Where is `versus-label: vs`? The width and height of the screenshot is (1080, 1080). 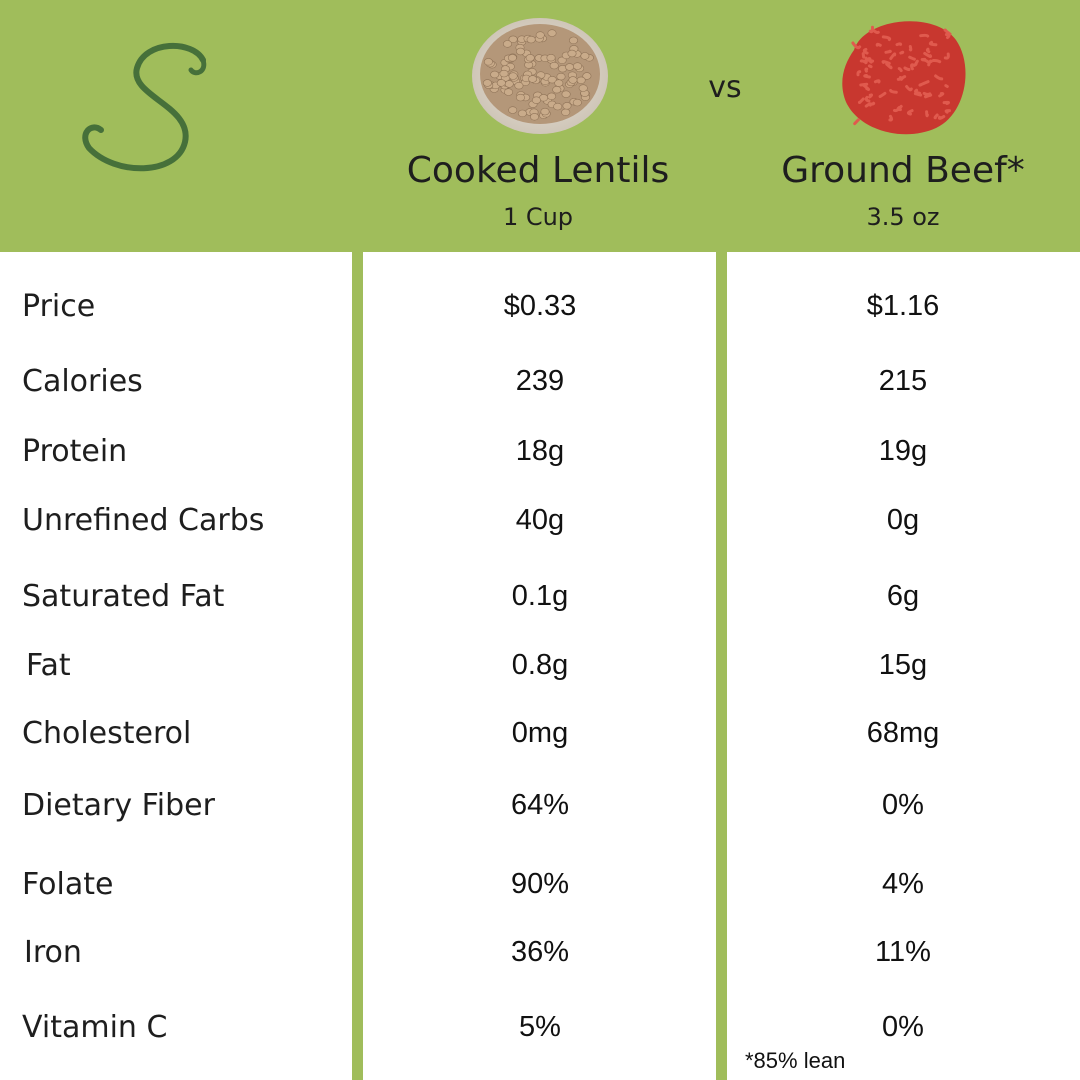 versus-label: vs is located at coordinates (725, 87).